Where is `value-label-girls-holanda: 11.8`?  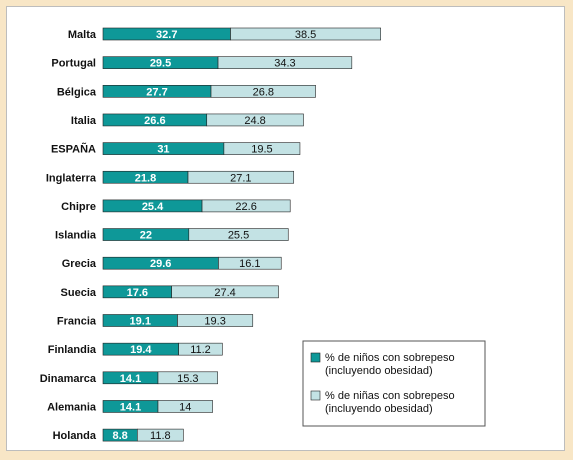
value-label-girls-holanda: 11.8 is located at coordinates (160, 436).